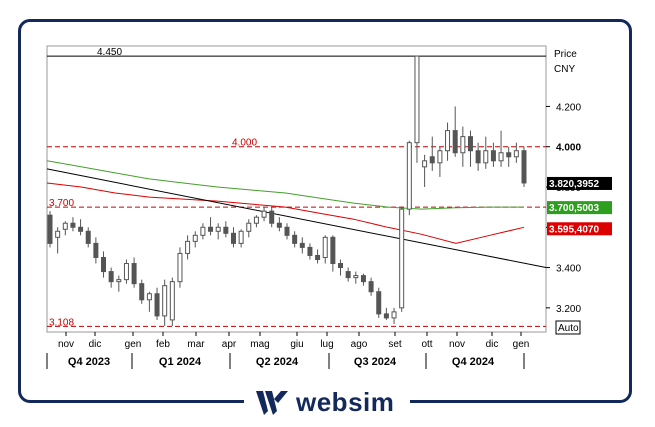 The width and height of the screenshot is (655, 427). I want to click on month-label: mag, so click(259, 344).